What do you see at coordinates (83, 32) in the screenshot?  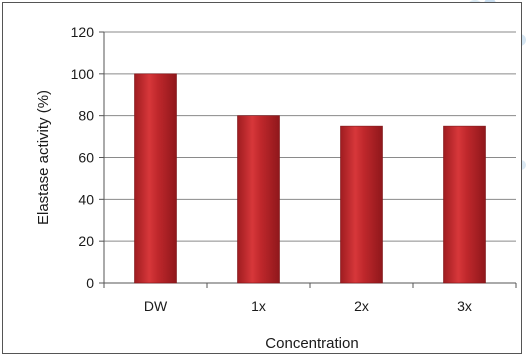 I see `y-tick-label: 120` at bounding box center [83, 32].